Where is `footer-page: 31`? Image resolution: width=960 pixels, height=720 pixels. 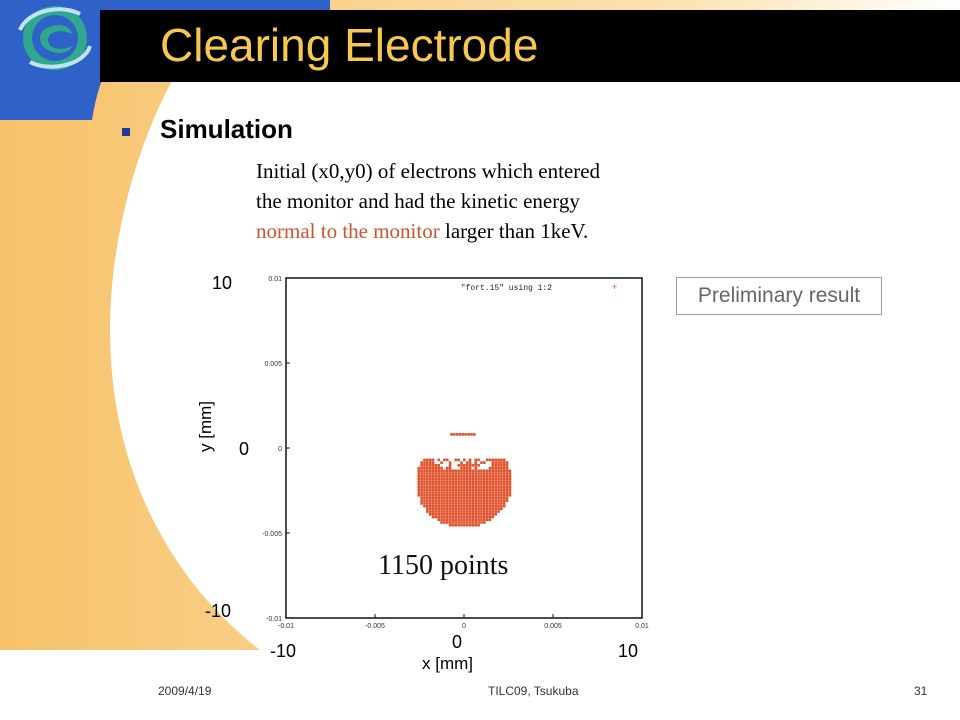
footer-page: 31 is located at coordinates (921, 691).